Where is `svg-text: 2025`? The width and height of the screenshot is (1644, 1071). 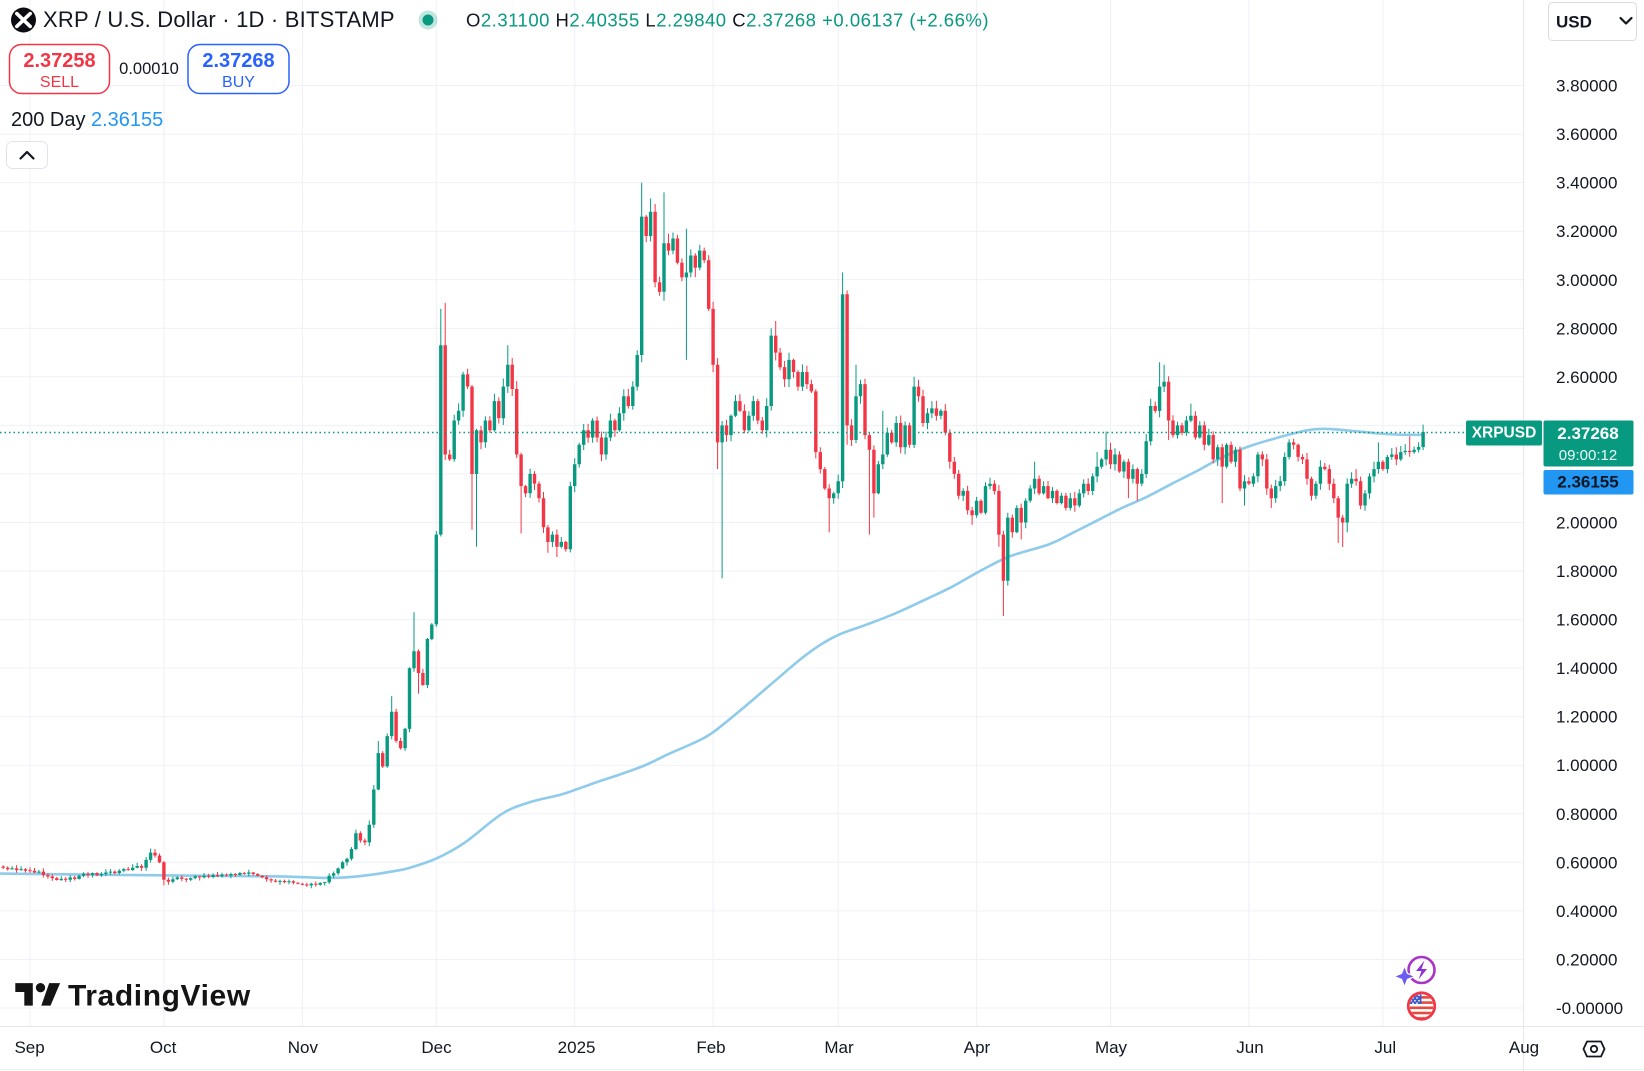
svg-text: 2025 is located at coordinates (577, 1047).